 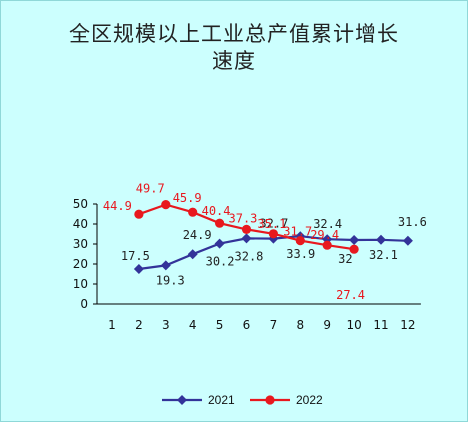 I want to click on series-2022-data-label: 40.4, so click(x=216, y=211).